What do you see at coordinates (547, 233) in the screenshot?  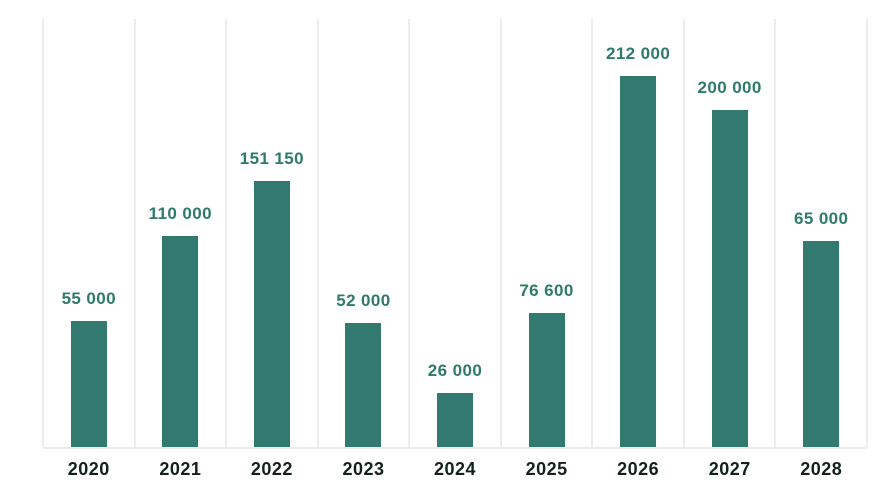 I see `chart-column-2025: 76 600` at bounding box center [547, 233].